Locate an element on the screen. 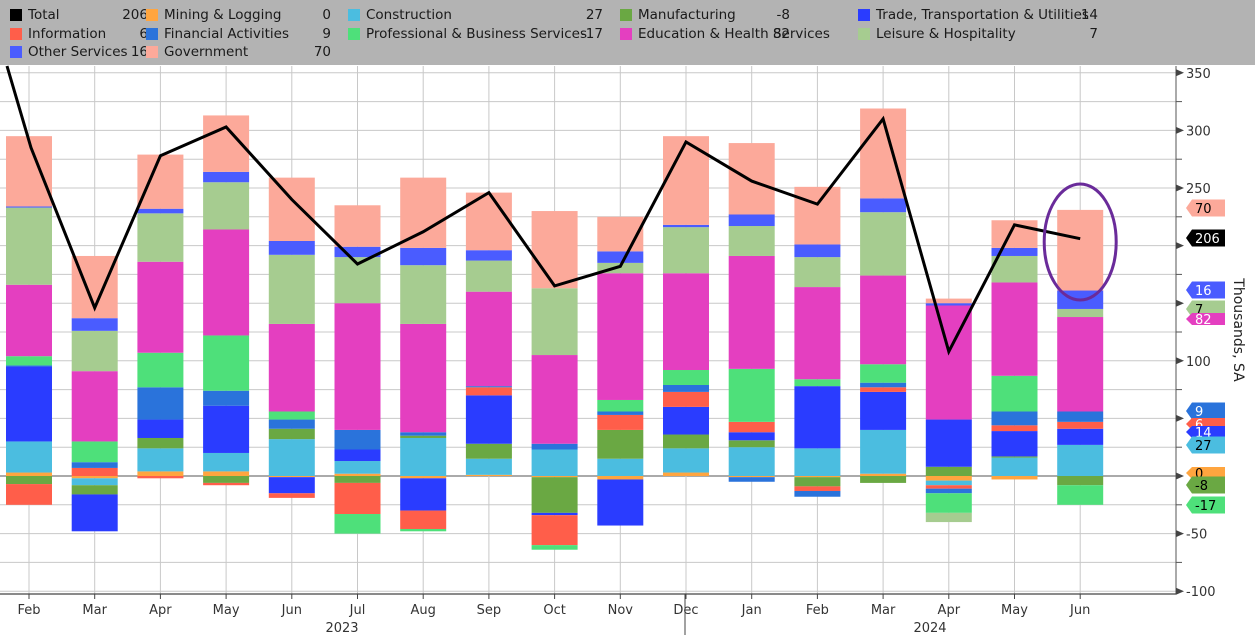 The height and width of the screenshot is (635, 1255). end-label-value: -17 is located at coordinates (1205, 506).